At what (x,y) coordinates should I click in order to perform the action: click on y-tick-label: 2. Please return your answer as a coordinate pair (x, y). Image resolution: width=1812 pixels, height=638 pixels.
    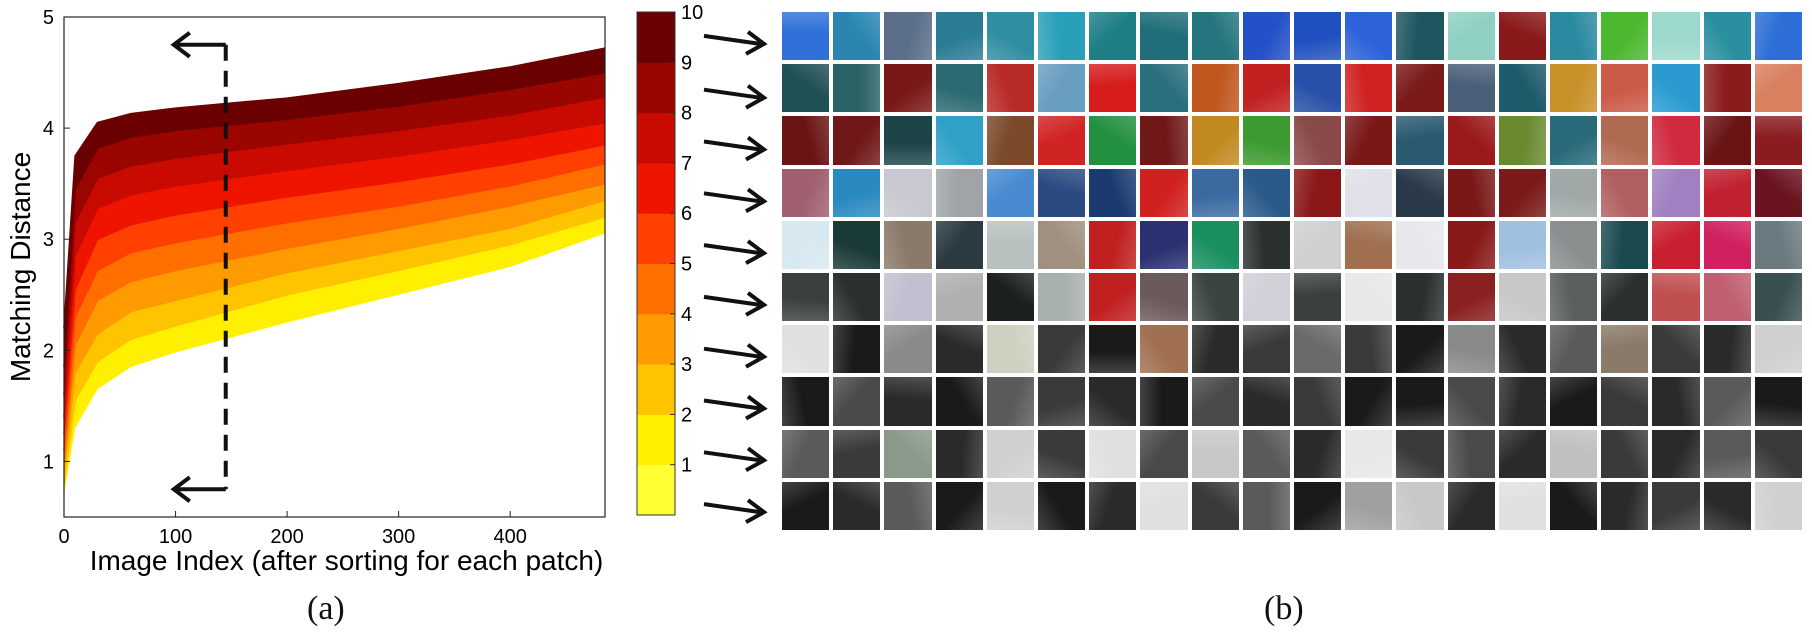
    Looking at the image, I should click on (48, 351).